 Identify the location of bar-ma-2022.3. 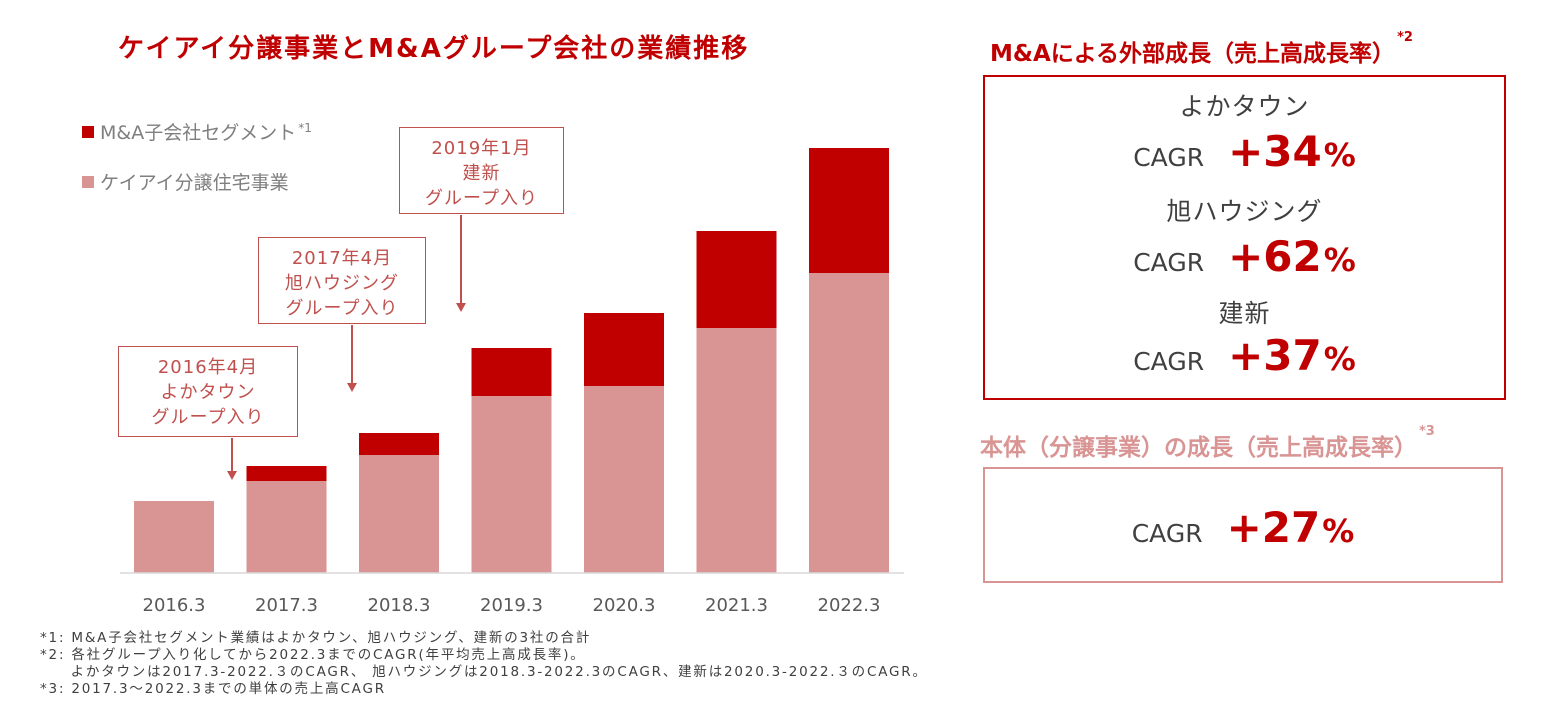
(849, 210).